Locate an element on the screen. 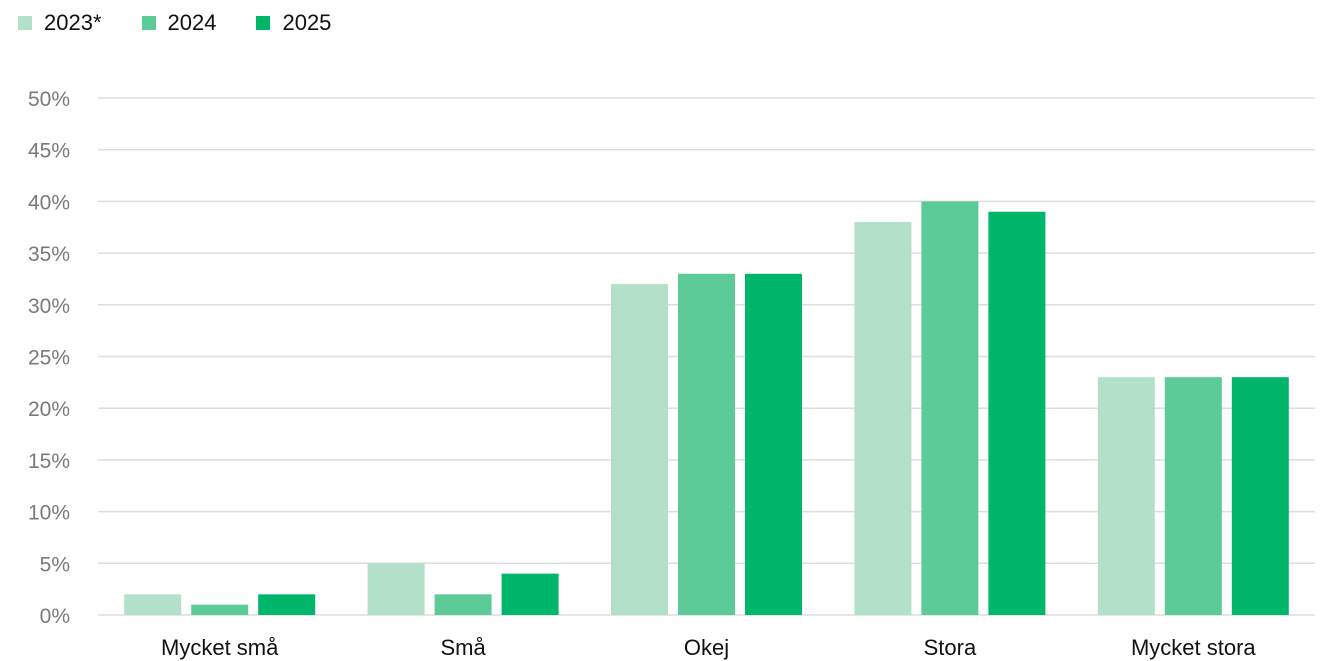 The height and width of the screenshot is (661, 1329). legend: 2023* 2024 2025 is located at coordinates (194, 23).